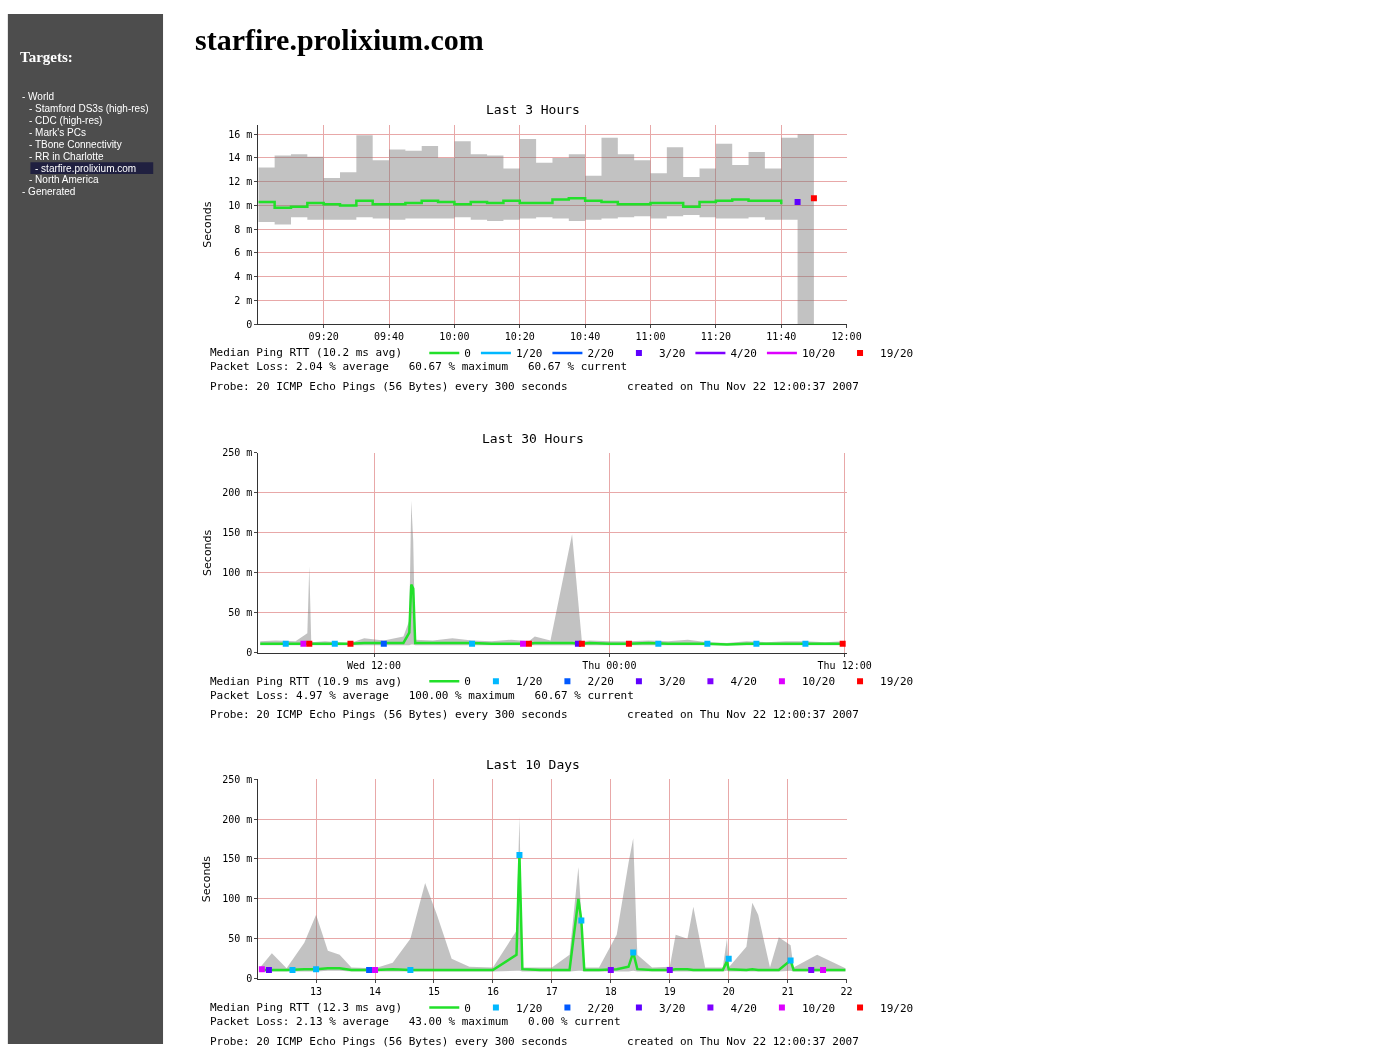  I want to click on x-tick-label: 09:40, so click(389, 337).